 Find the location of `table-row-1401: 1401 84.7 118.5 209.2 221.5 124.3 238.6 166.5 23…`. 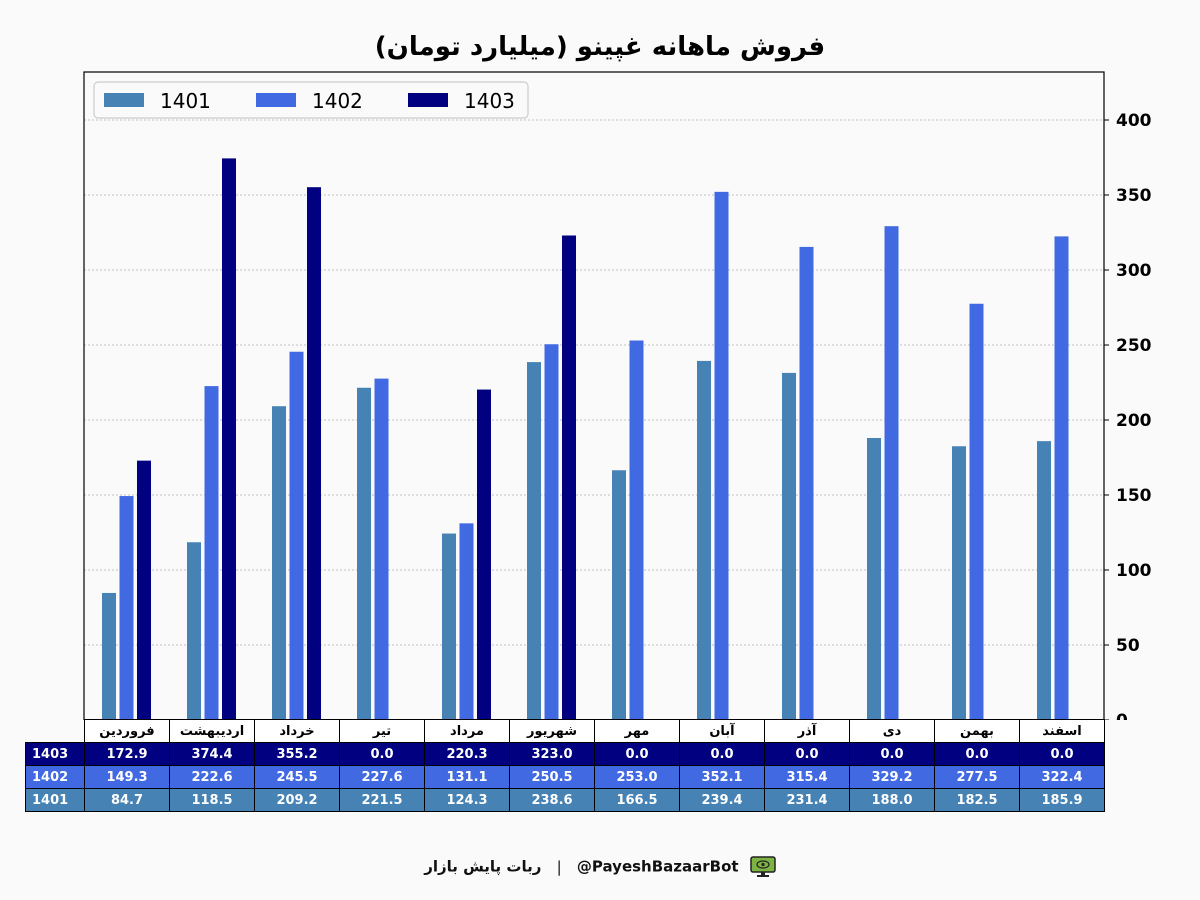

table-row-1401: 1401 84.7 118.5 209.2 221.5 124.3 238.6 166.5 23… is located at coordinates (565, 800).